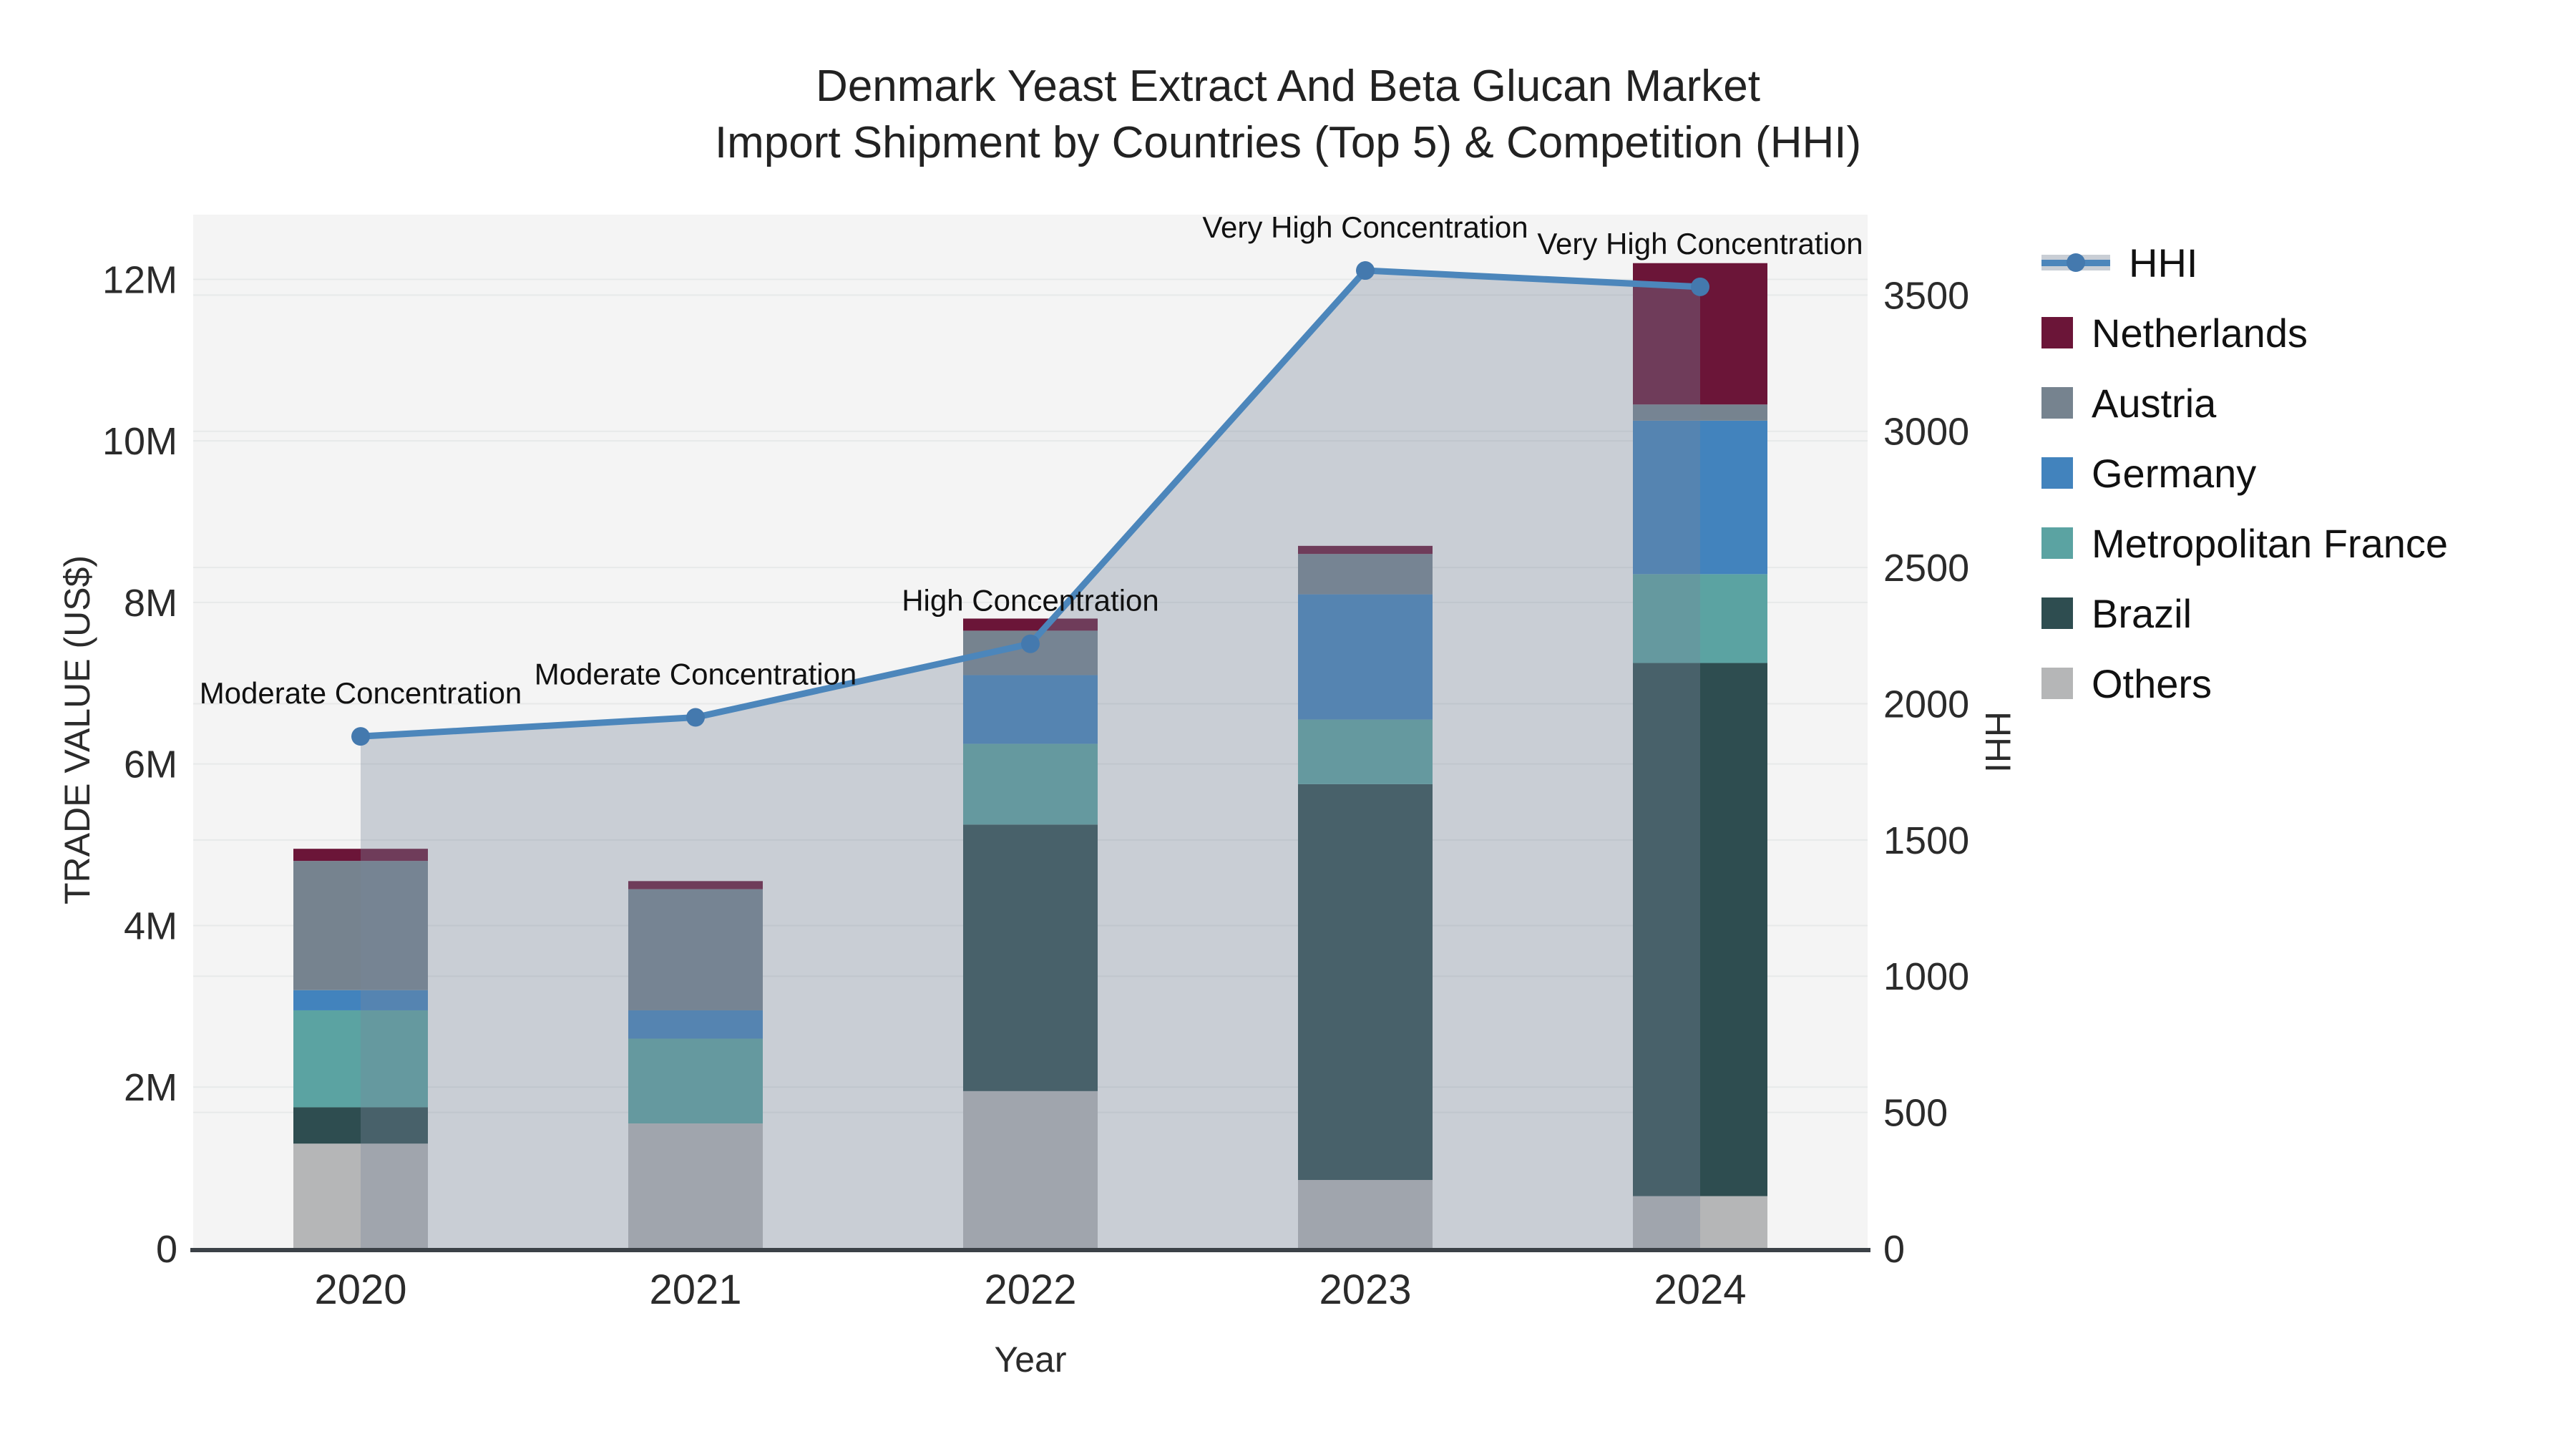 This screenshot has height=1449, width=2576. I want to click on bar-segment-metropolitan-france-2021, so click(695, 1081).